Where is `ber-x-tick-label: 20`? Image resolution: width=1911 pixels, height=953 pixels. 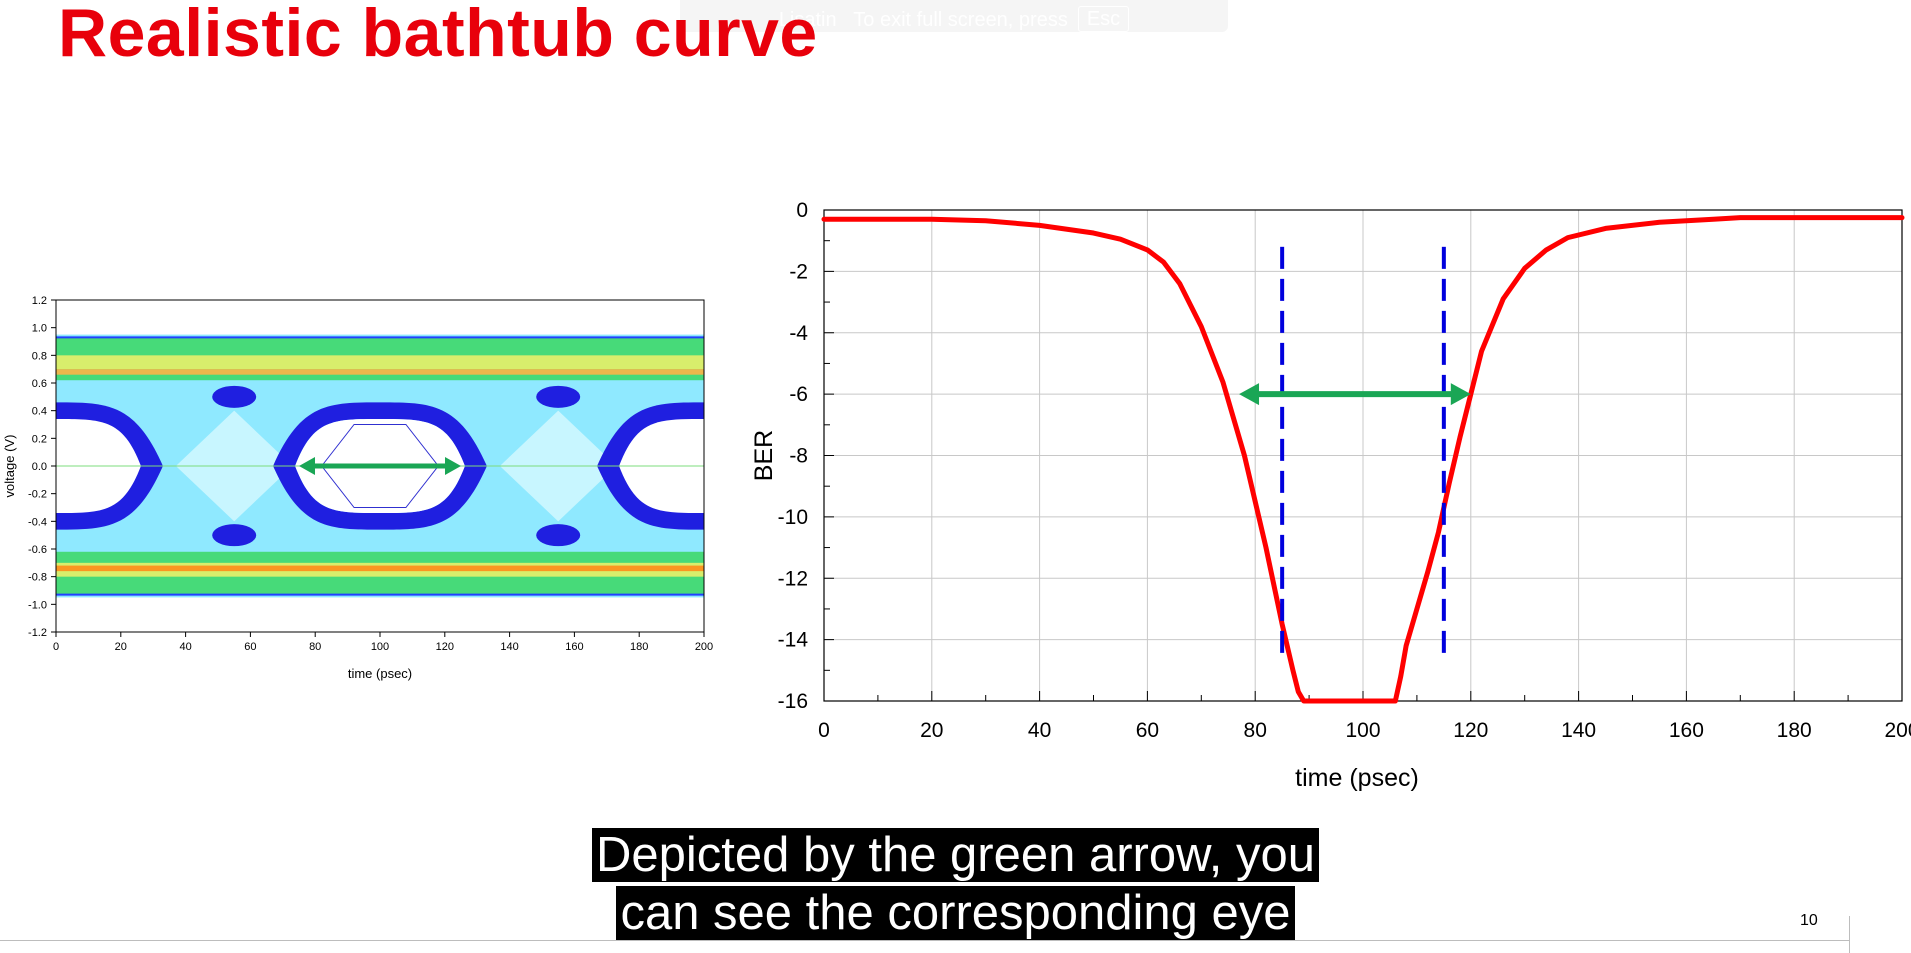
ber-x-tick-label: 20 is located at coordinates (931, 730).